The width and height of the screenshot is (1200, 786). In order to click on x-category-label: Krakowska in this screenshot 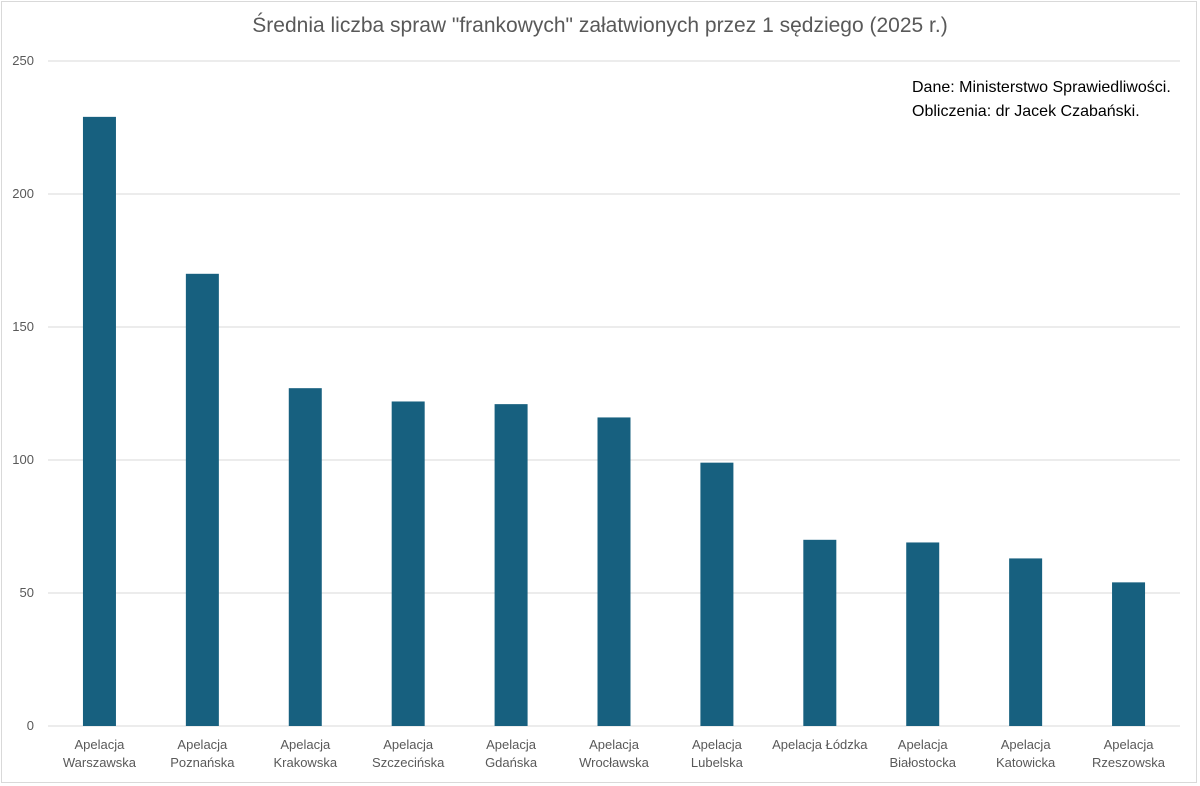, I will do `click(305, 762)`.